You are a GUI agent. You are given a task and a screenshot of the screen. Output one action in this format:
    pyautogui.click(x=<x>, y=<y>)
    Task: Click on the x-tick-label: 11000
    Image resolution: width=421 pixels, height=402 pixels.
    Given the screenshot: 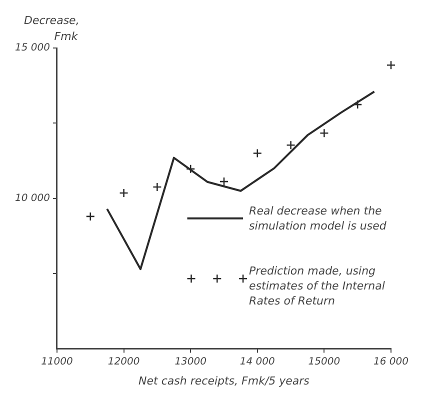 What is the action you would take?
    pyautogui.click(x=57, y=362)
    